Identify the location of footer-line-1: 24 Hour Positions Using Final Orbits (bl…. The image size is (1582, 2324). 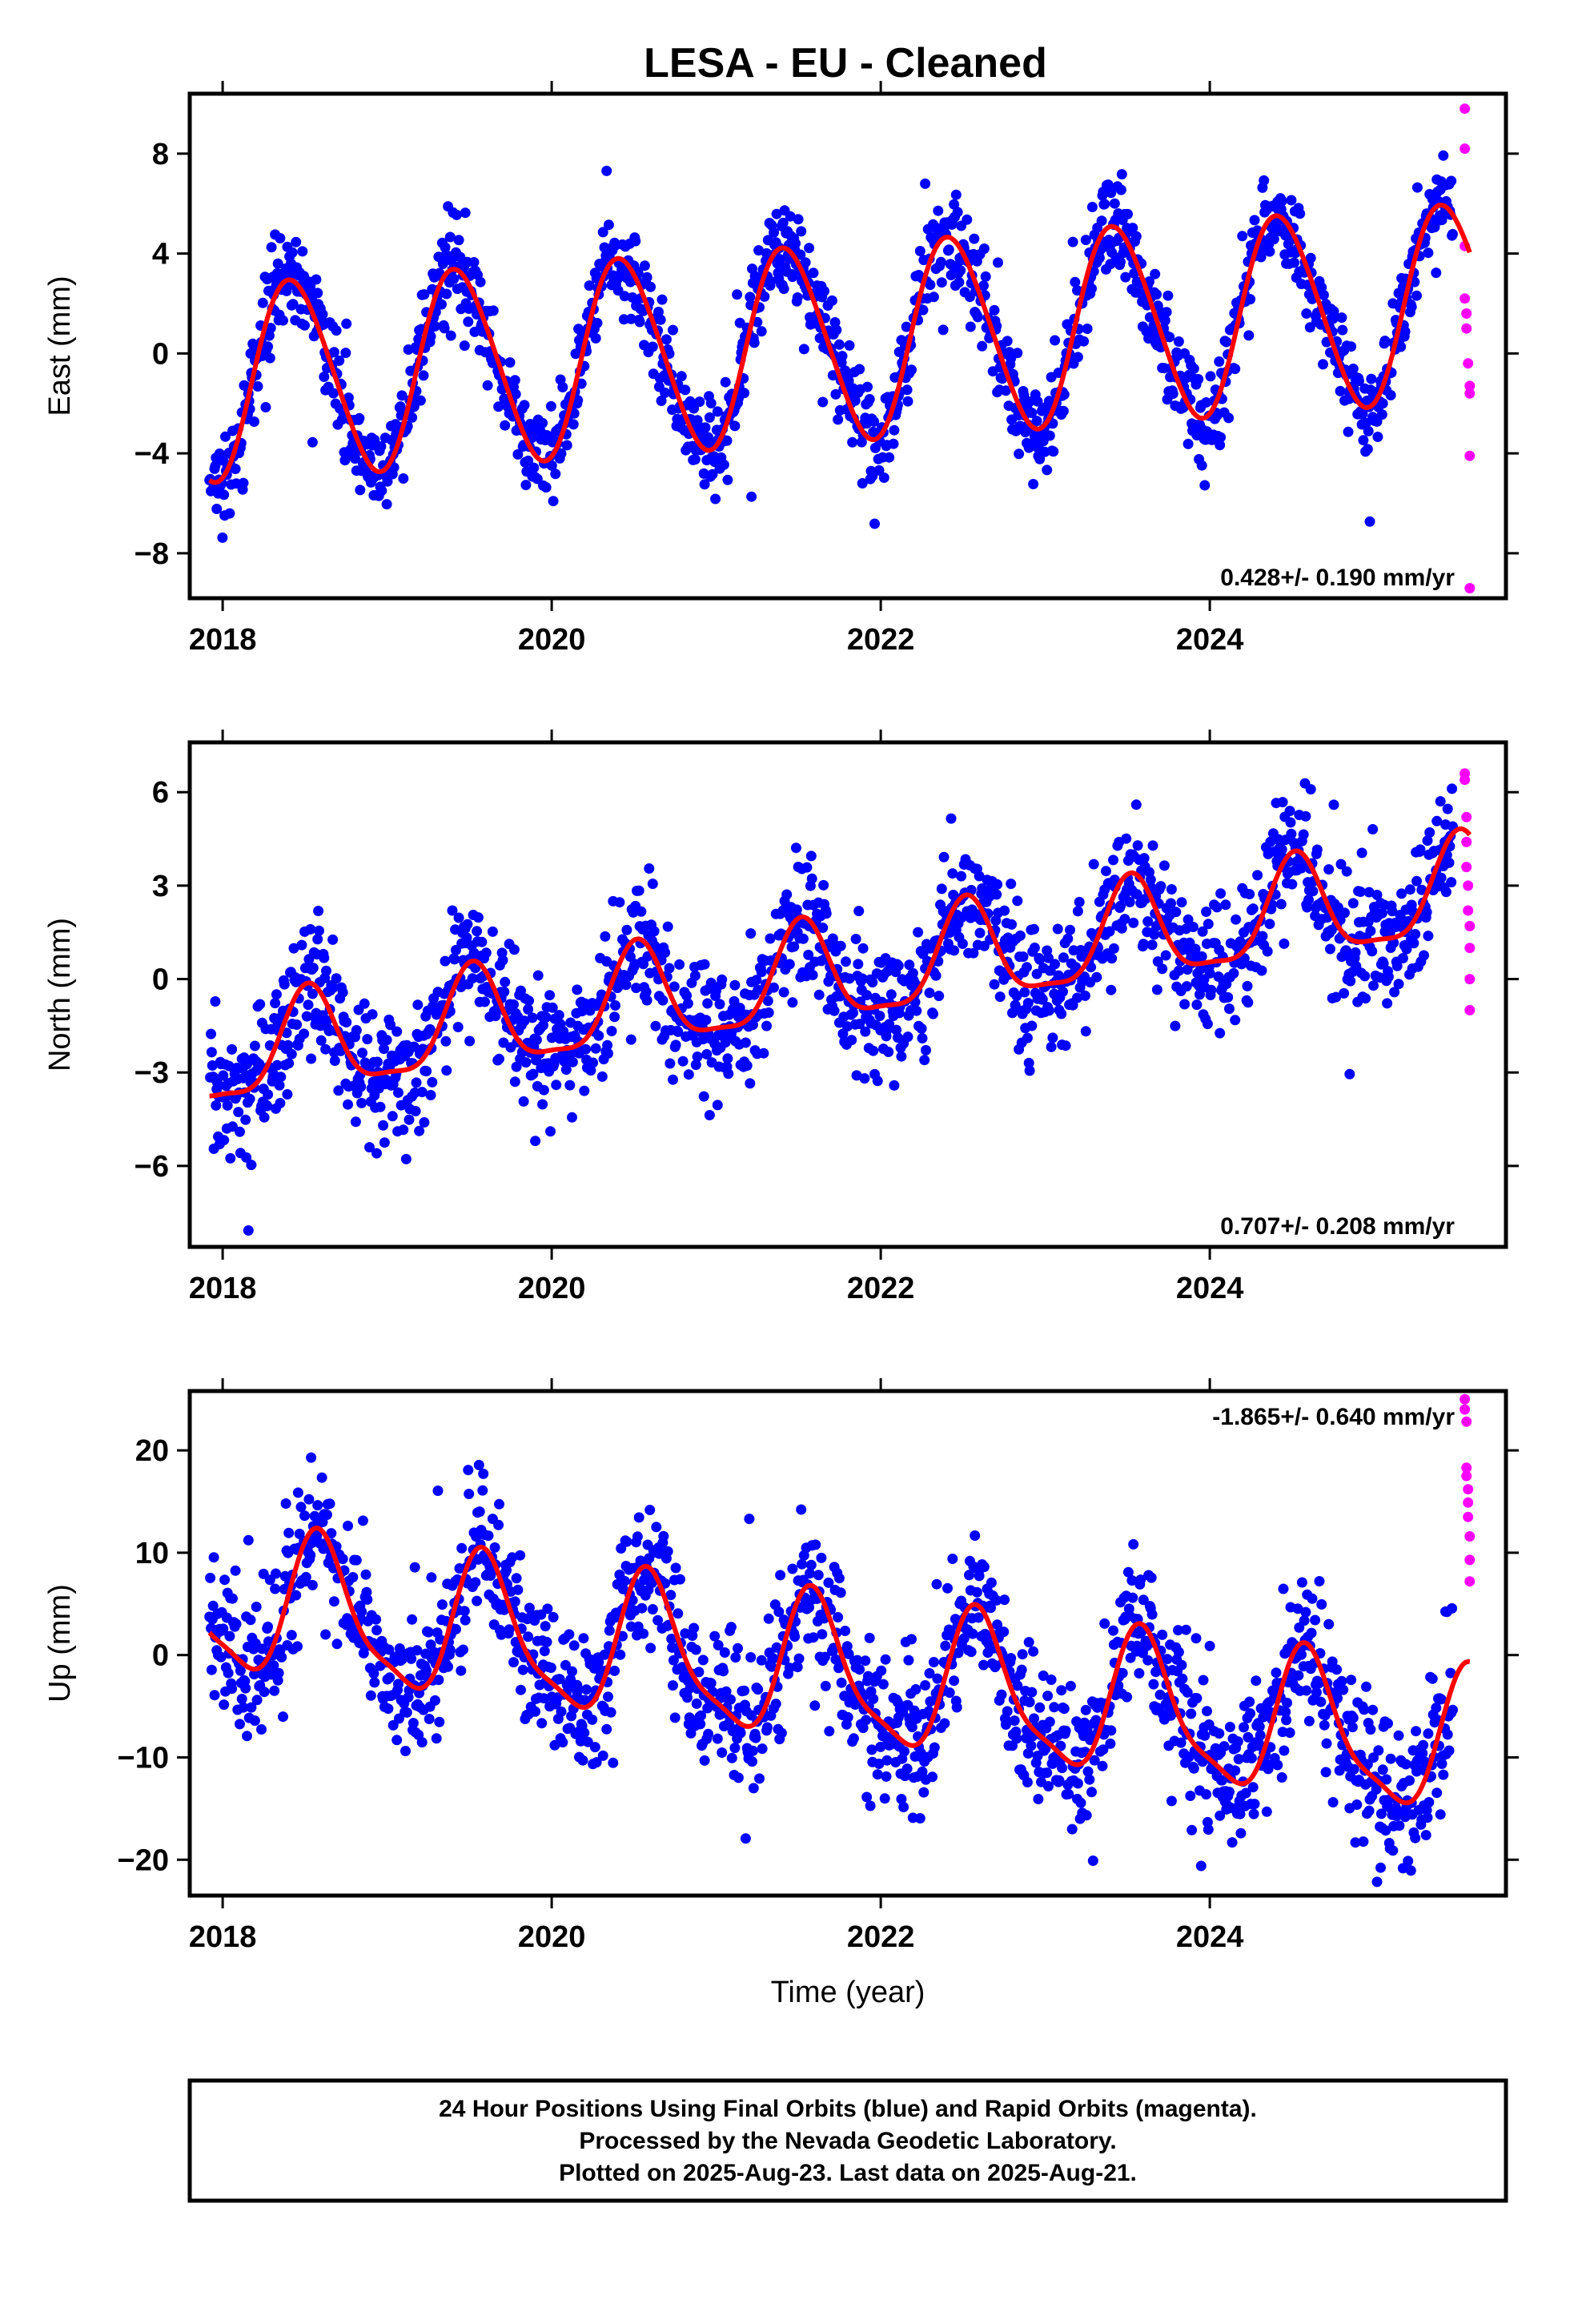
(848, 2109).